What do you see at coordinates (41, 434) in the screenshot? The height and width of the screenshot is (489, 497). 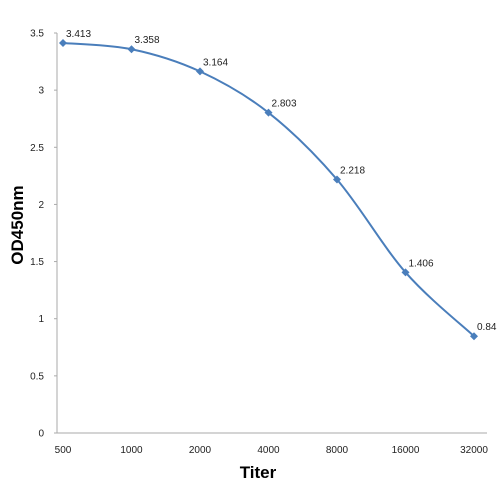 I see `y-tick-label: 0` at bounding box center [41, 434].